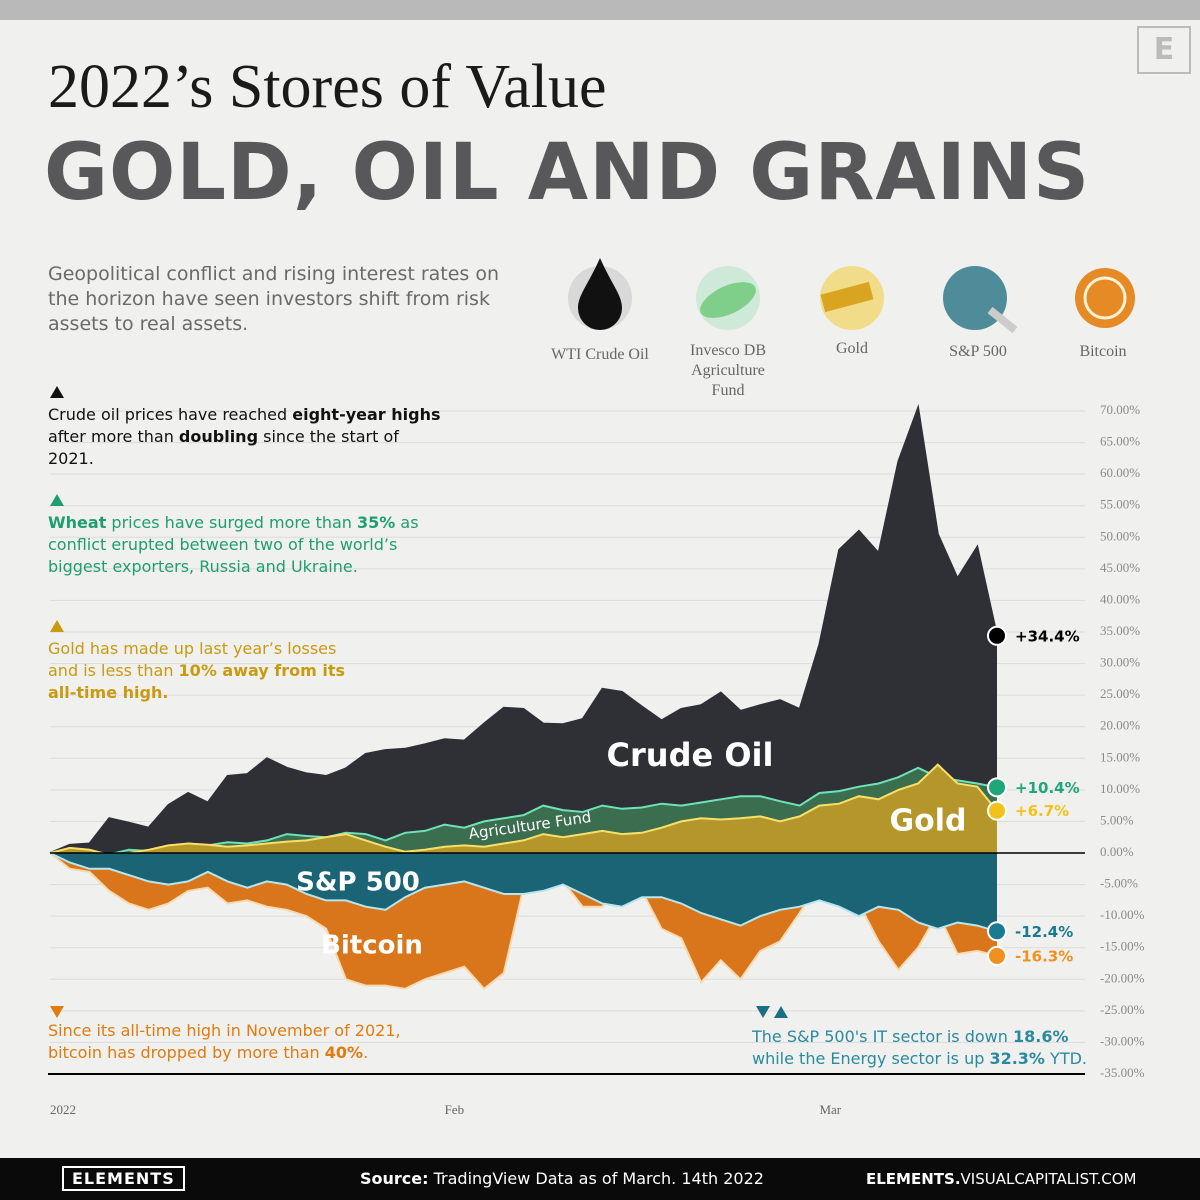  What do you see at coordinates (77, 522) in the screenshot?
I see `annotation-bold: Wheat` at bounding box center [77, 522].